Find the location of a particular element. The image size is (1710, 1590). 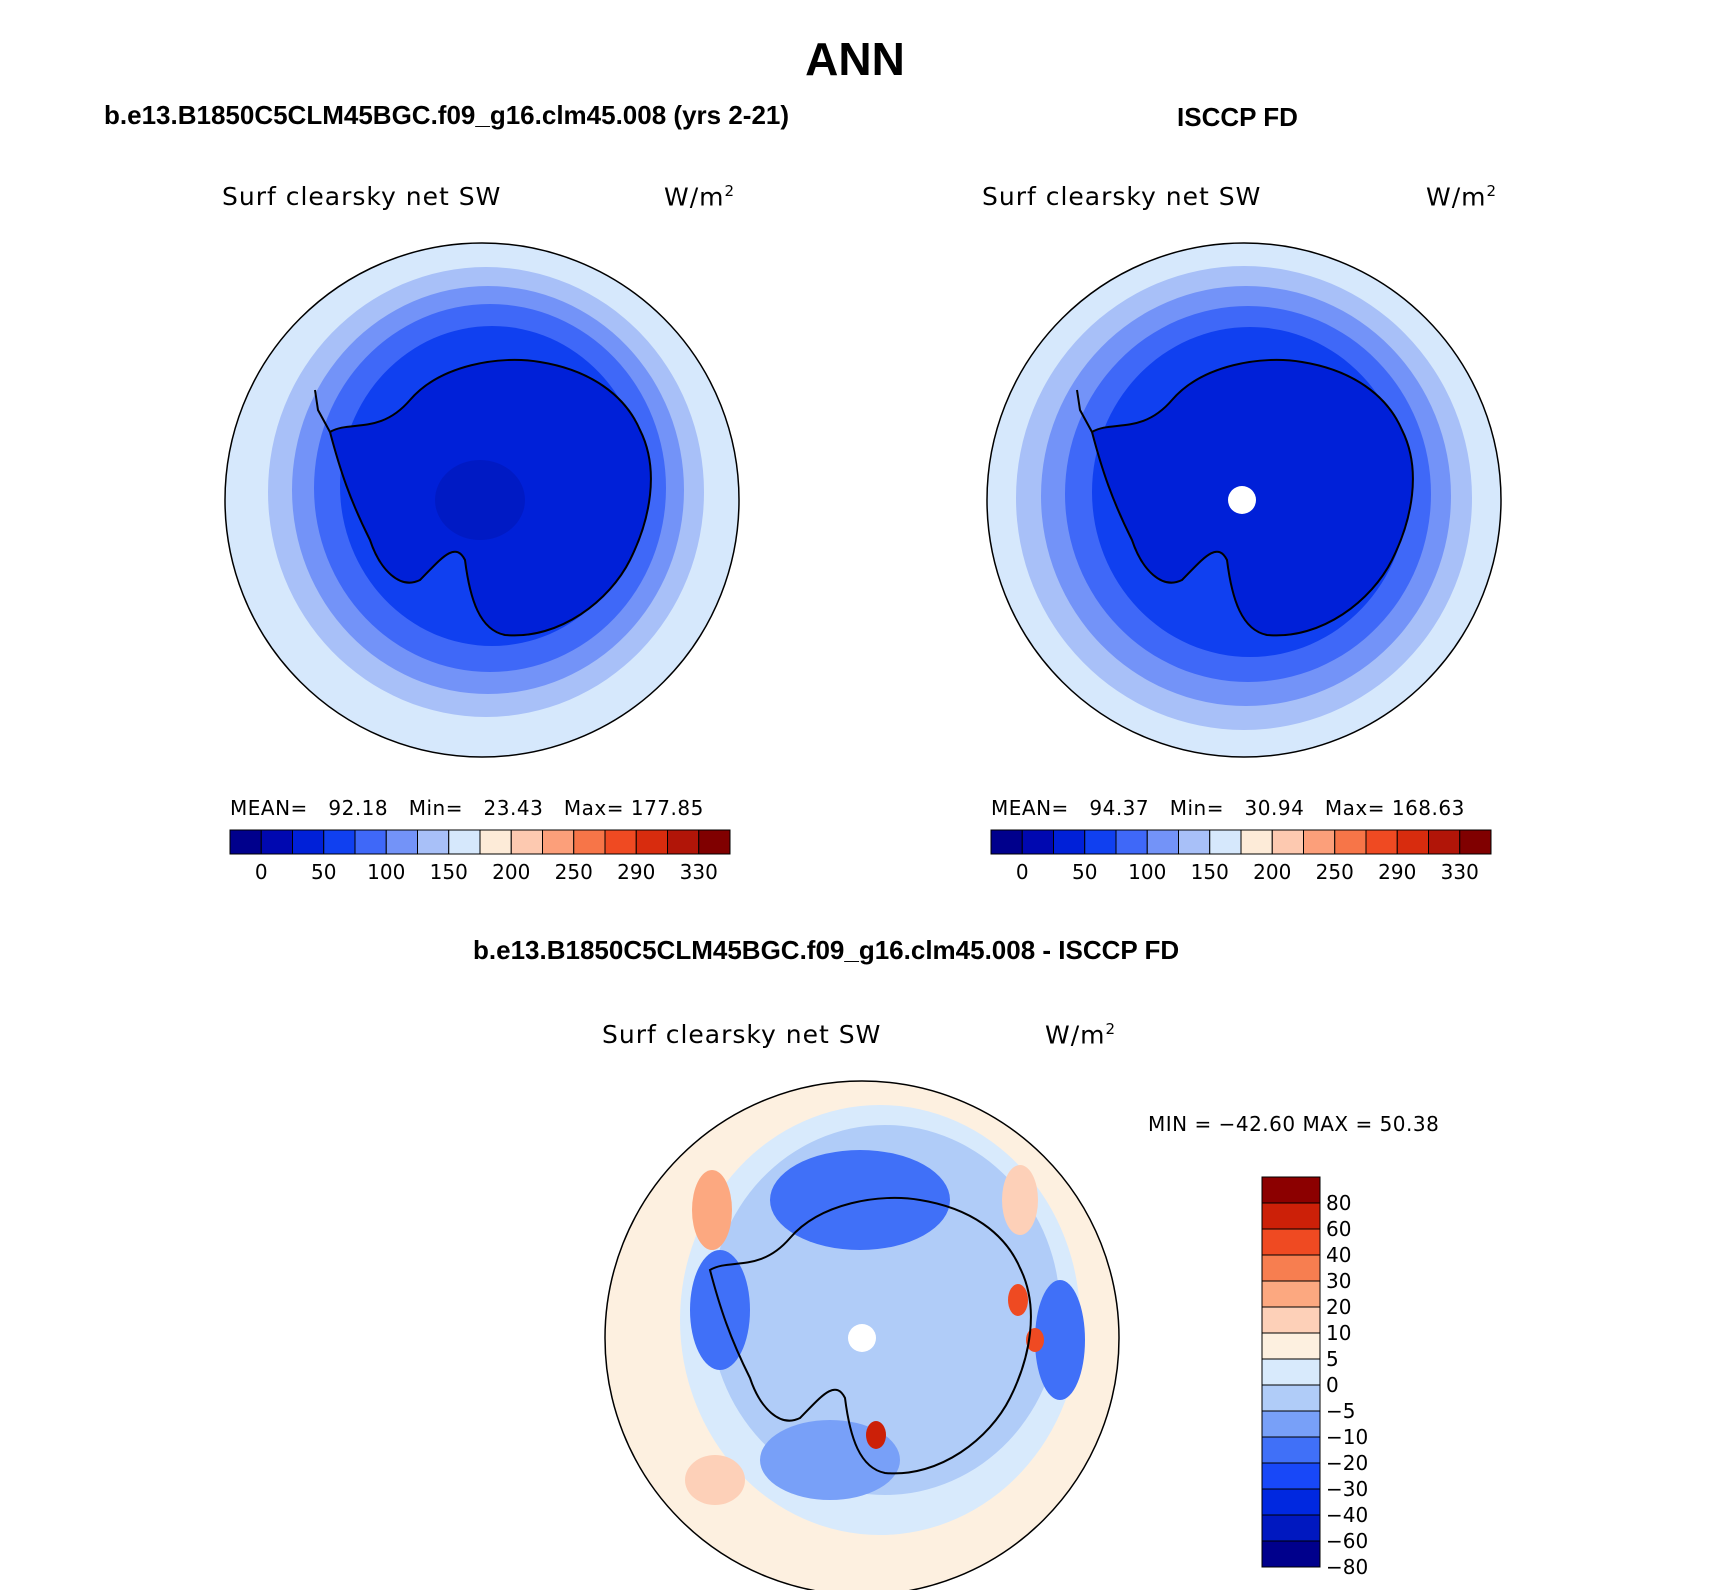

model-coastline is located at coordinates (490, 497).